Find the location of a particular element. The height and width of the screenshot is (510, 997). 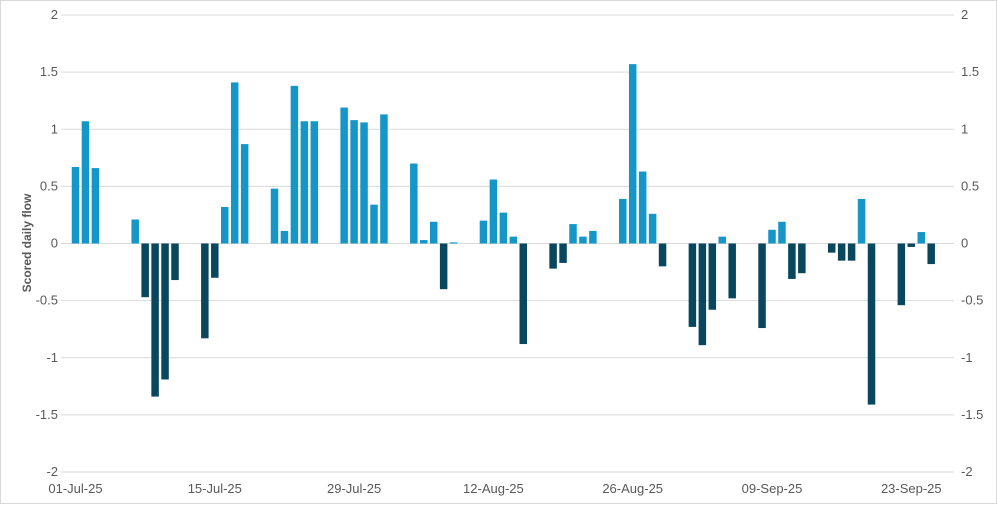

y-tick-label-left: 0.5 is located at coordinates (49, 185).